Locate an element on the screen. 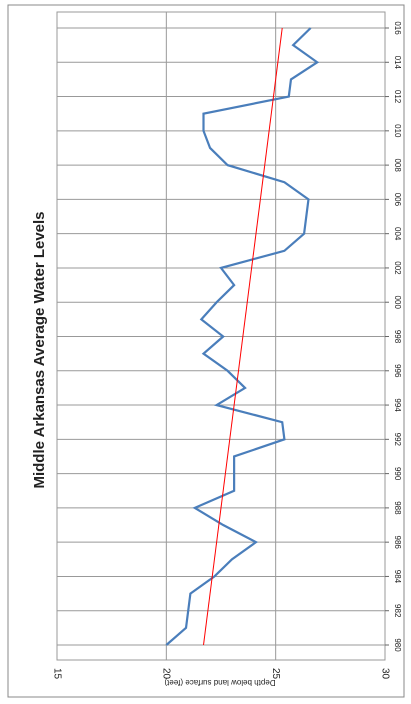  x-tick-label: 994 is located at coordinates (397, 405).